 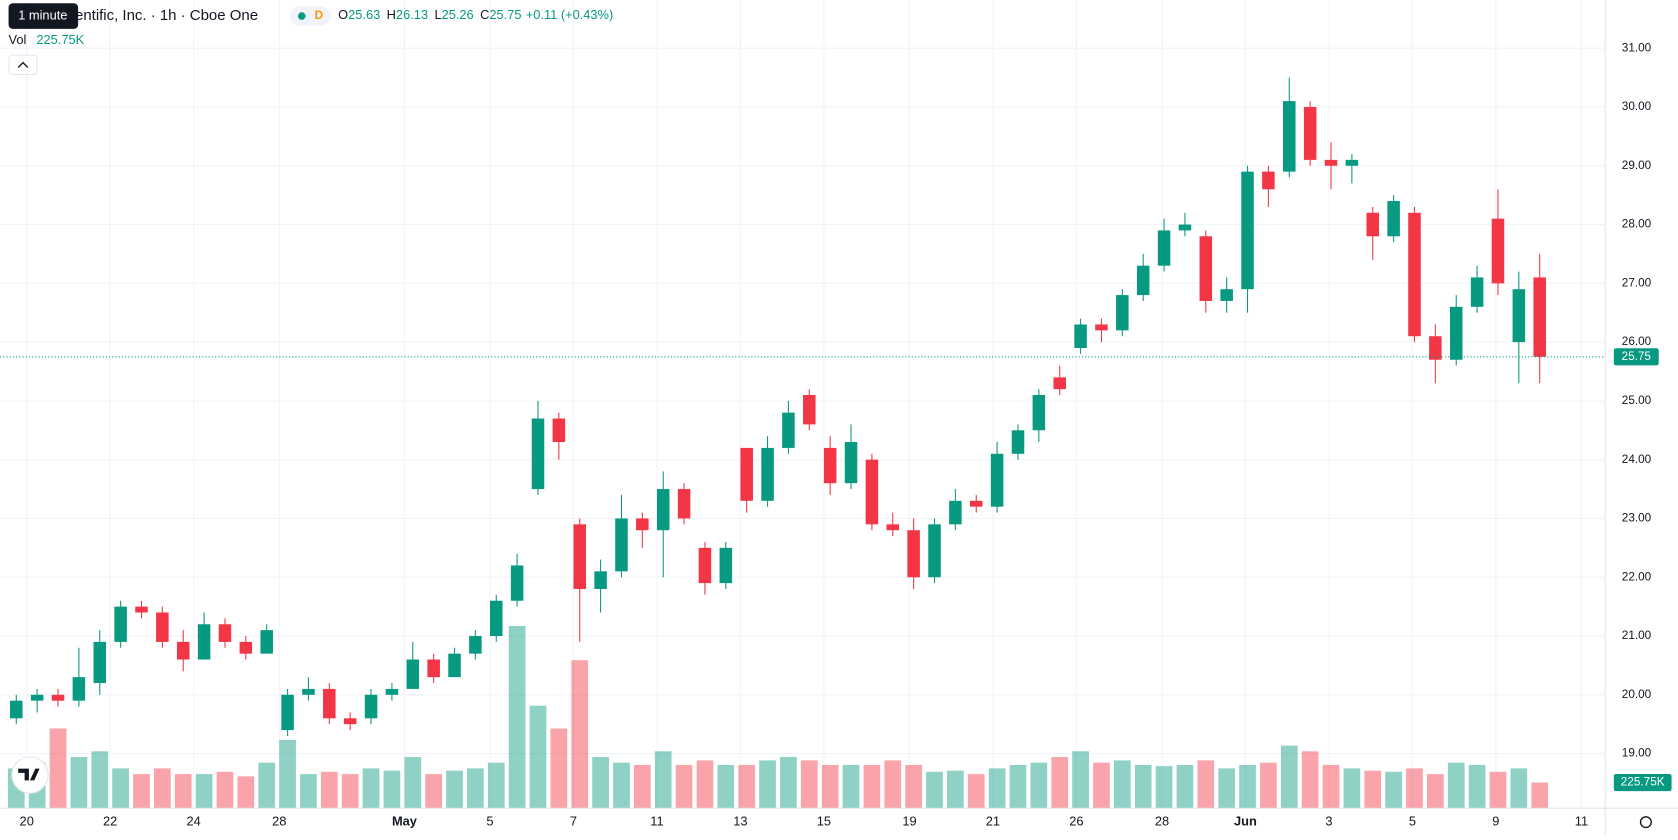 What do you see at coordinates (23, 64) in the screenshot?
I see `collapse-button` at bounding box center [23, 64].